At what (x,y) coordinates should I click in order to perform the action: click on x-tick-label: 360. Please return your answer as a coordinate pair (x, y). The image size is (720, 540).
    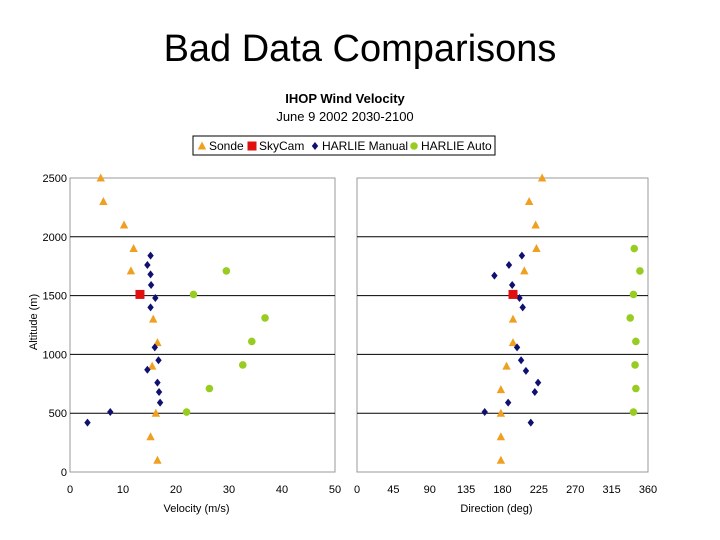
    Looking at the image, I should click on (648, 490).